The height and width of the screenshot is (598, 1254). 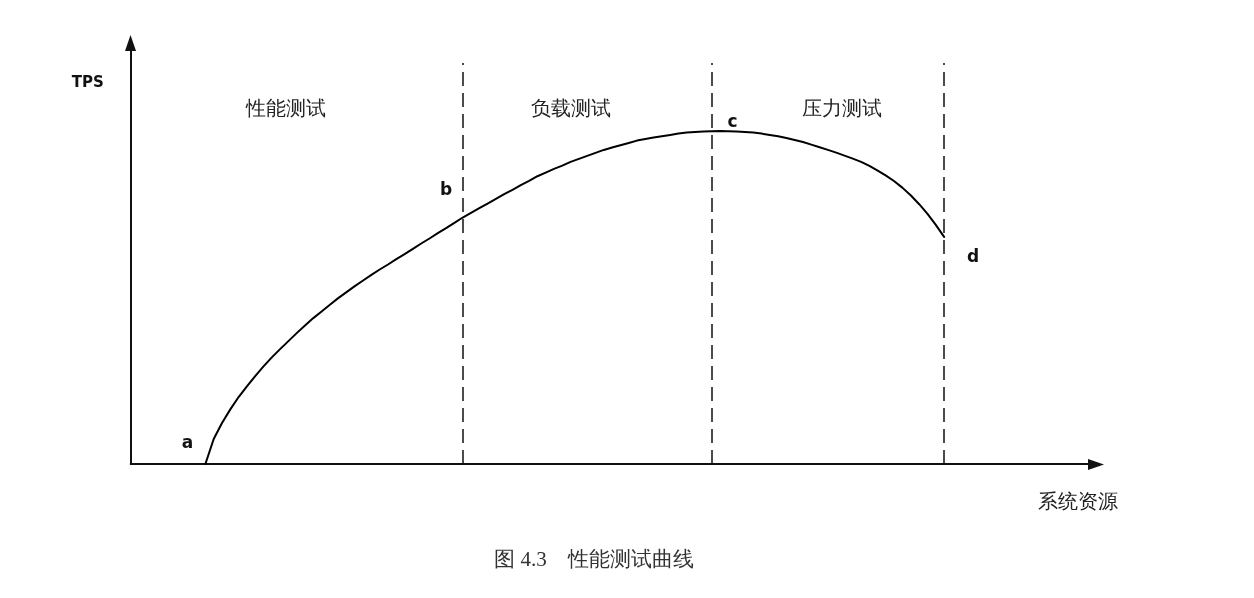 I want to click on annotation: a, so click(x=187, y=441).